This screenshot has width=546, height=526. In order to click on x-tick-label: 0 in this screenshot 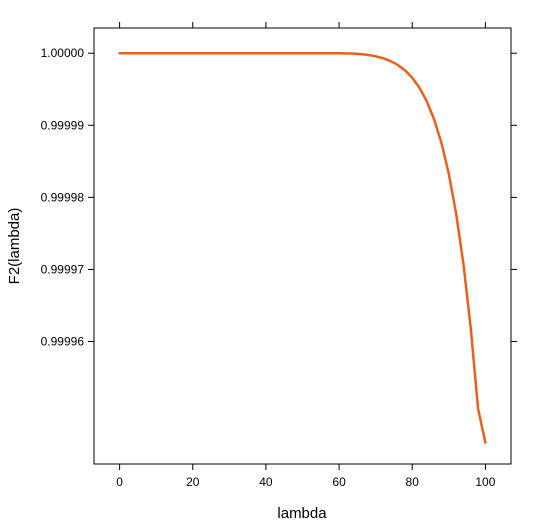, I will do `click(119, 482)`.